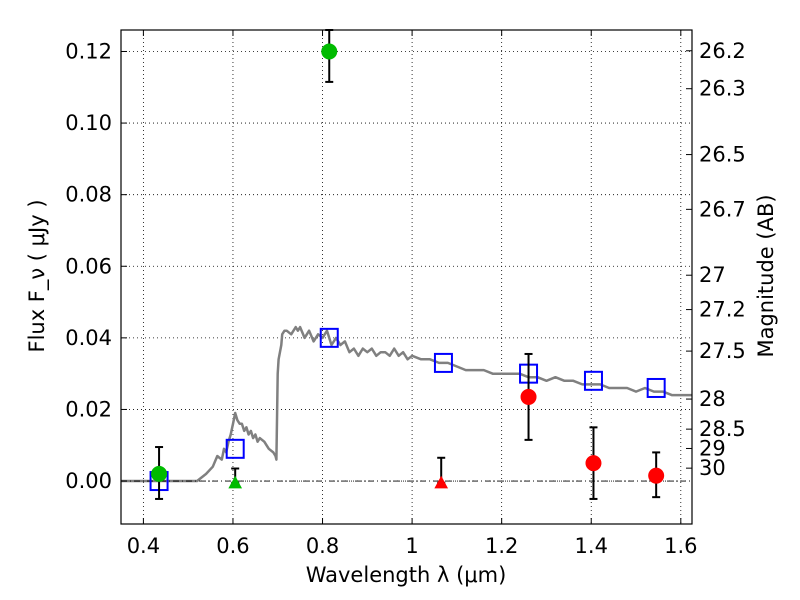  What do you see at coordinates (88, 123) in the screenshot?
I see `y-tick-label: 0.10` at bounding box center [88, 123].